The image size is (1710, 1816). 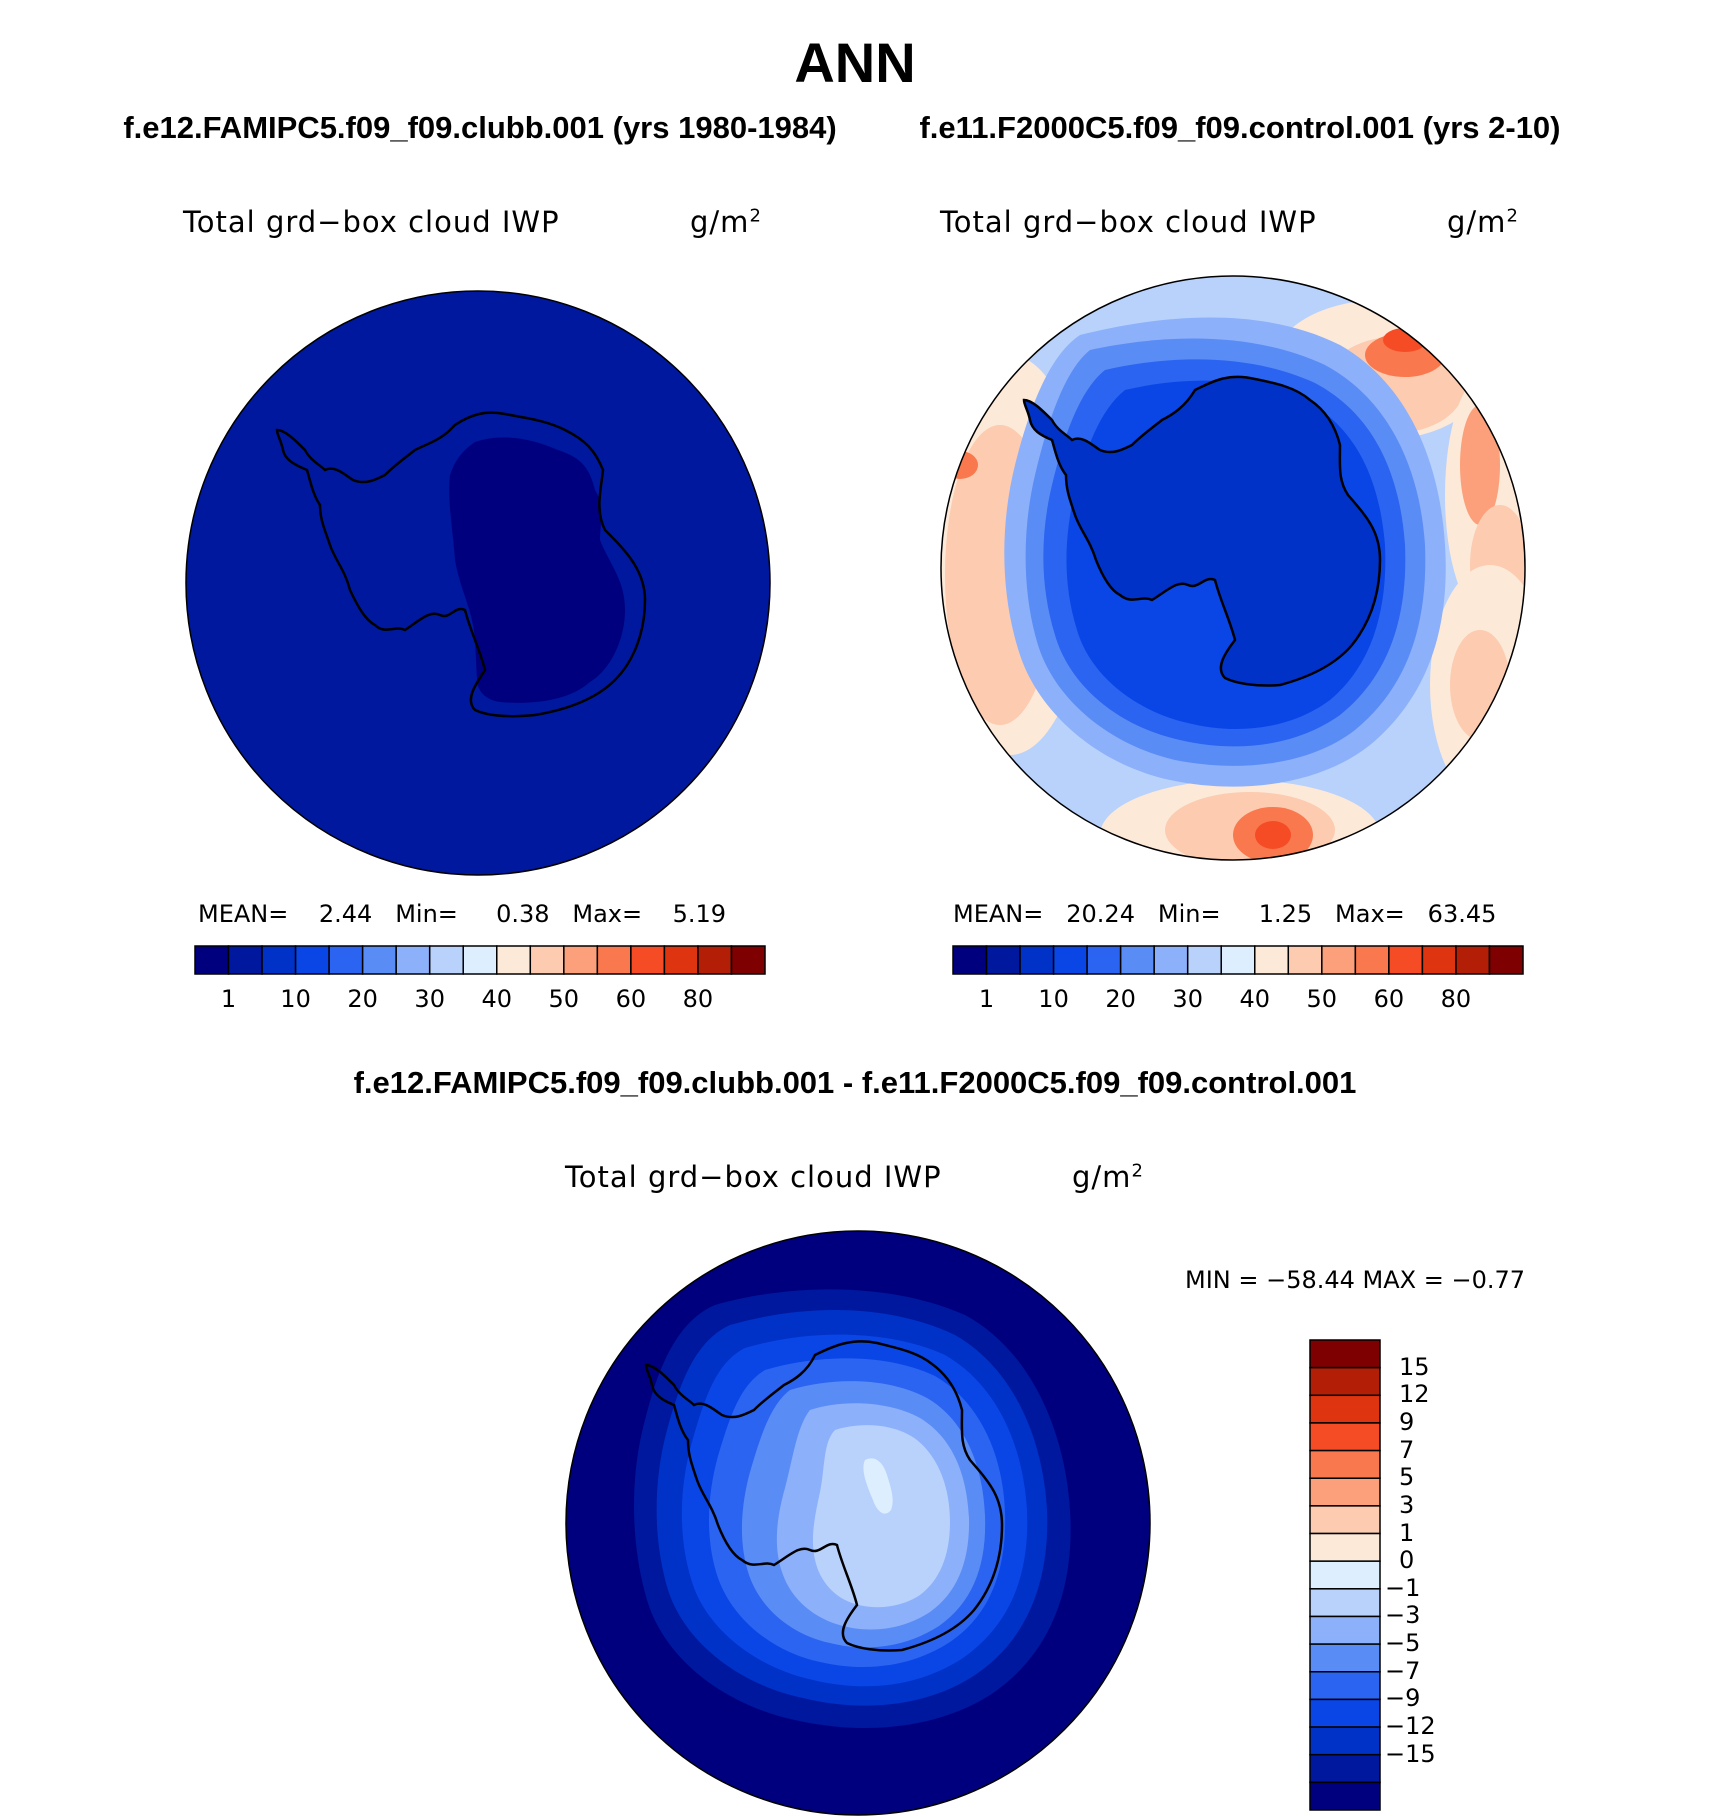 I want to click on colorbar-tick-label: 7, so click(x=1407, y=1449).